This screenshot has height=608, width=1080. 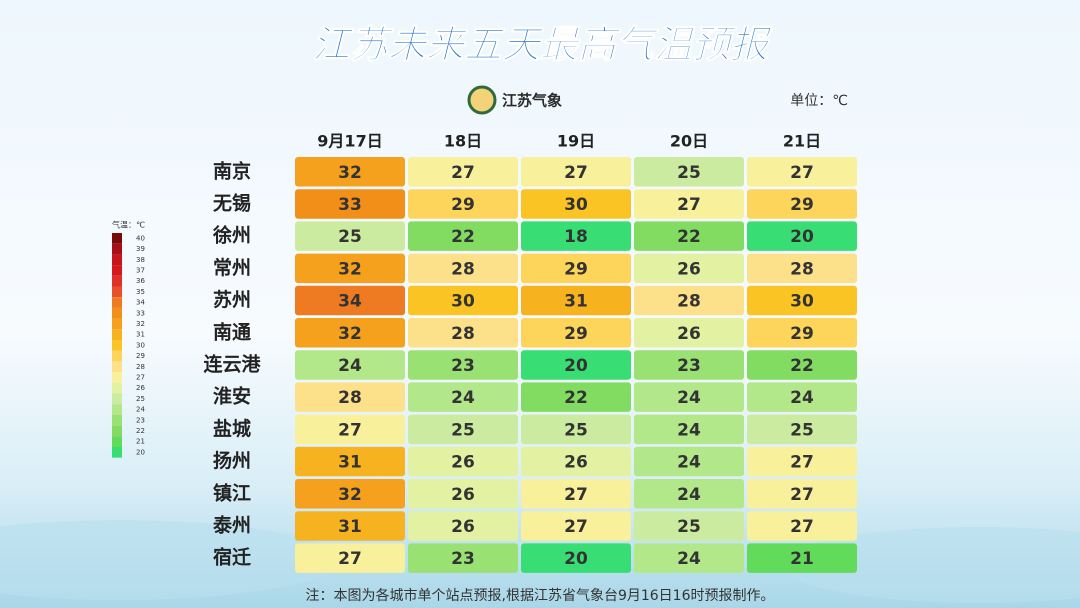 What do you see at coordinates (802, 141) in the screenshot?
I see `column-header: 21日` at bounding box center [802, 141].